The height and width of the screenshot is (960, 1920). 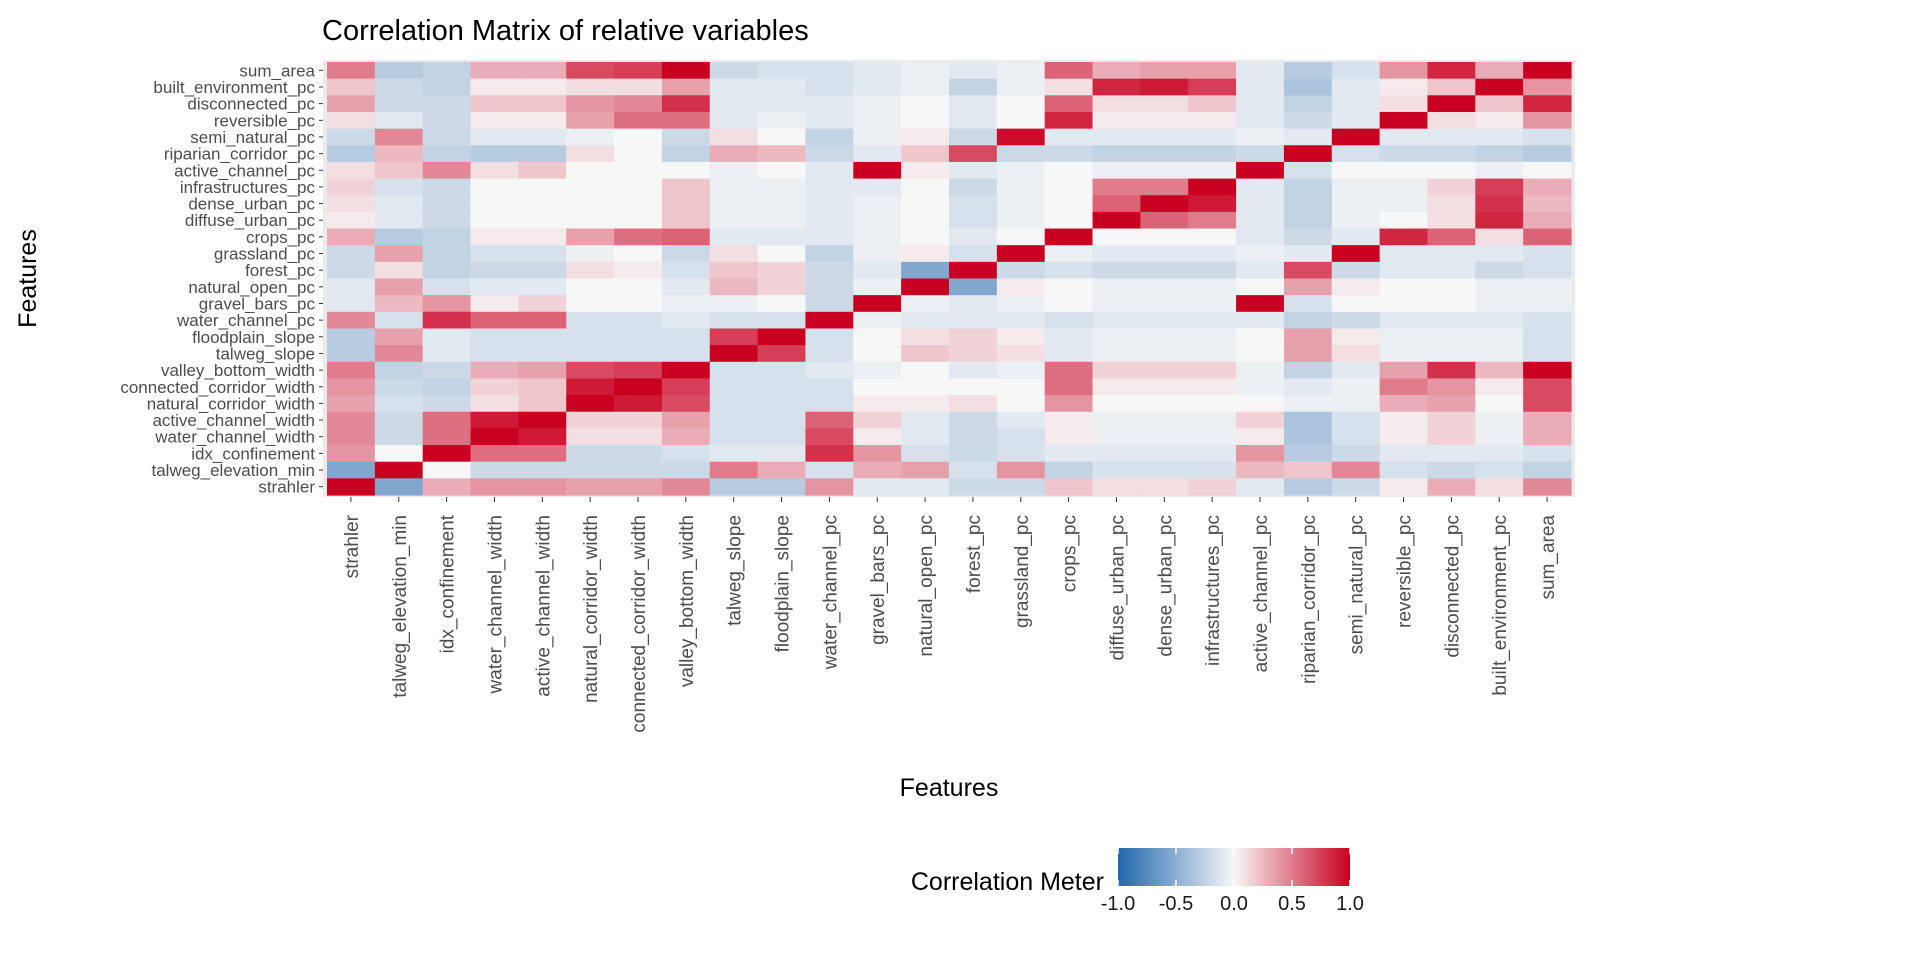 I want to click on y-tick-label: sum_area, so click(x=277, y=70).